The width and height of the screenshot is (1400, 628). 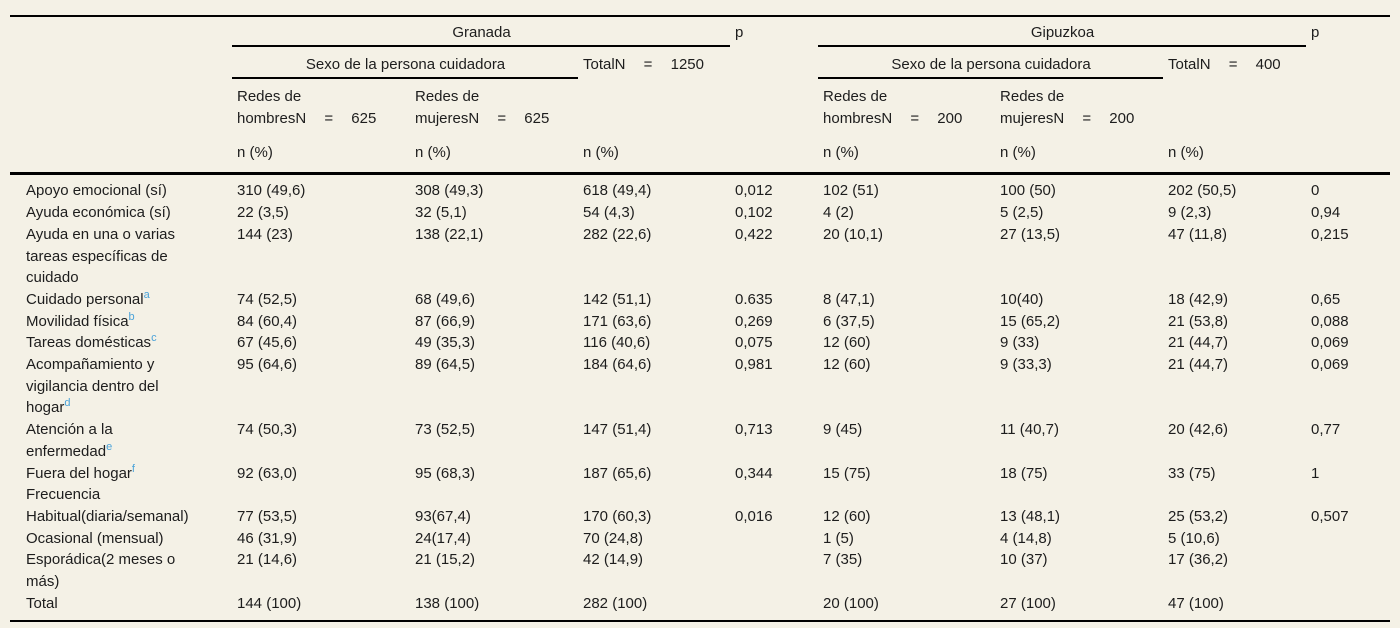 What do you see at coordinates (1224, 64) in the screenshot?
I see `total-n-gipuzkoa: TotalN = 400` at bounding box center [1224, 64].